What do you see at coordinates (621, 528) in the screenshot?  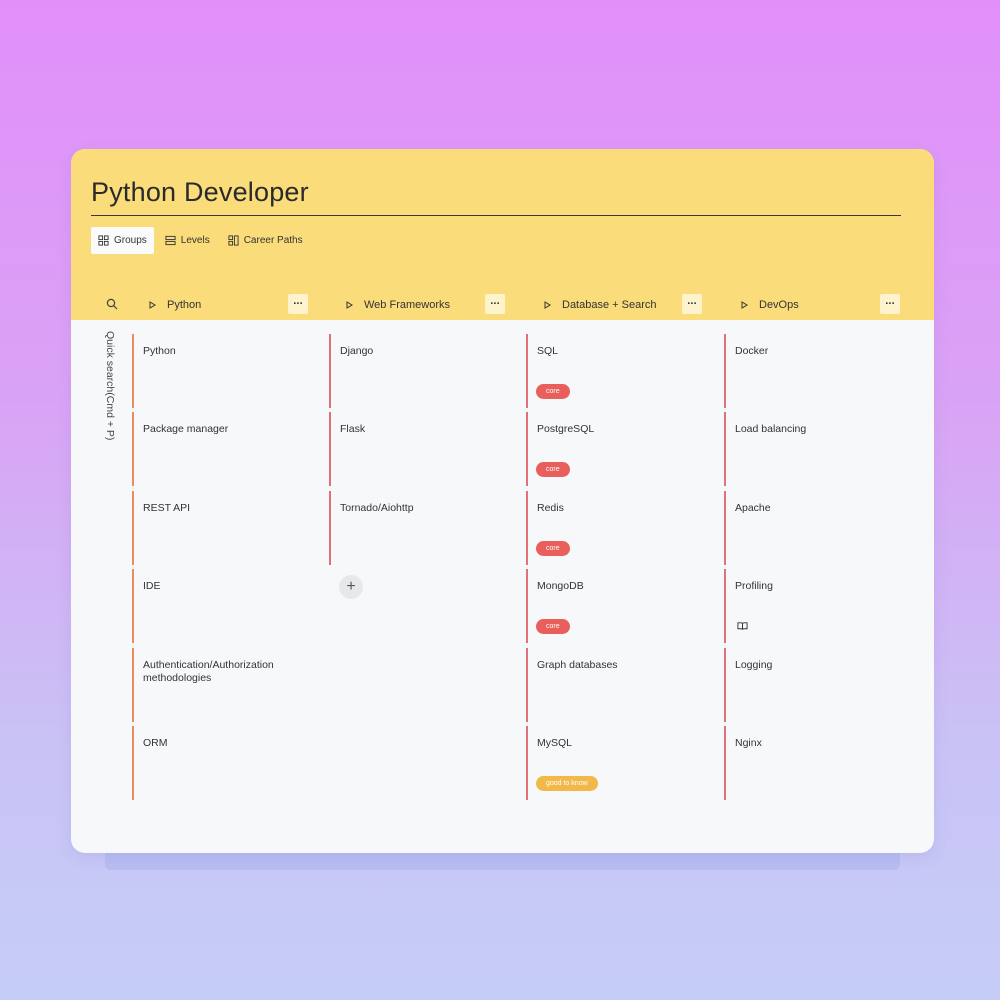 I see `skill-cell: Redis core` at bounding box center [621, 528].